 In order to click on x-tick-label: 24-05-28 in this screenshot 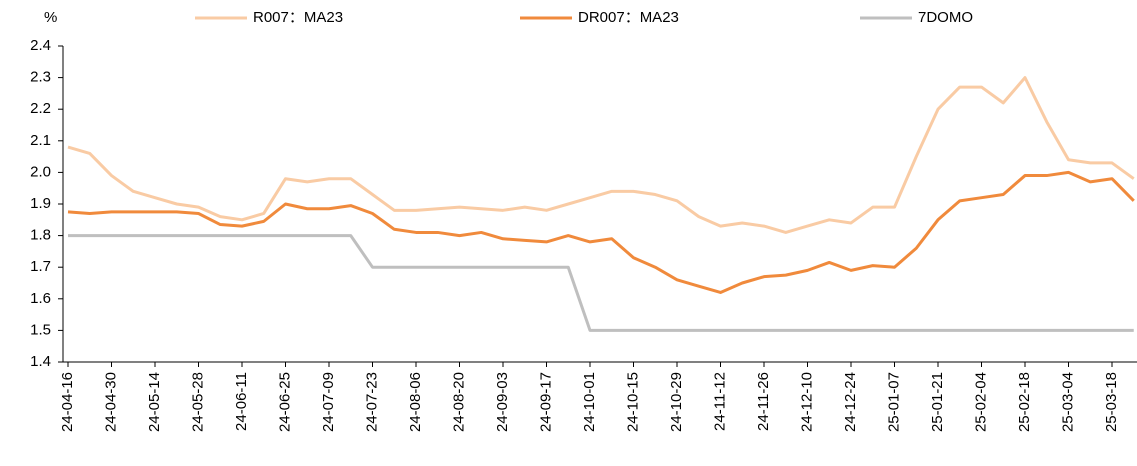, I will do `click(197, 402)`.